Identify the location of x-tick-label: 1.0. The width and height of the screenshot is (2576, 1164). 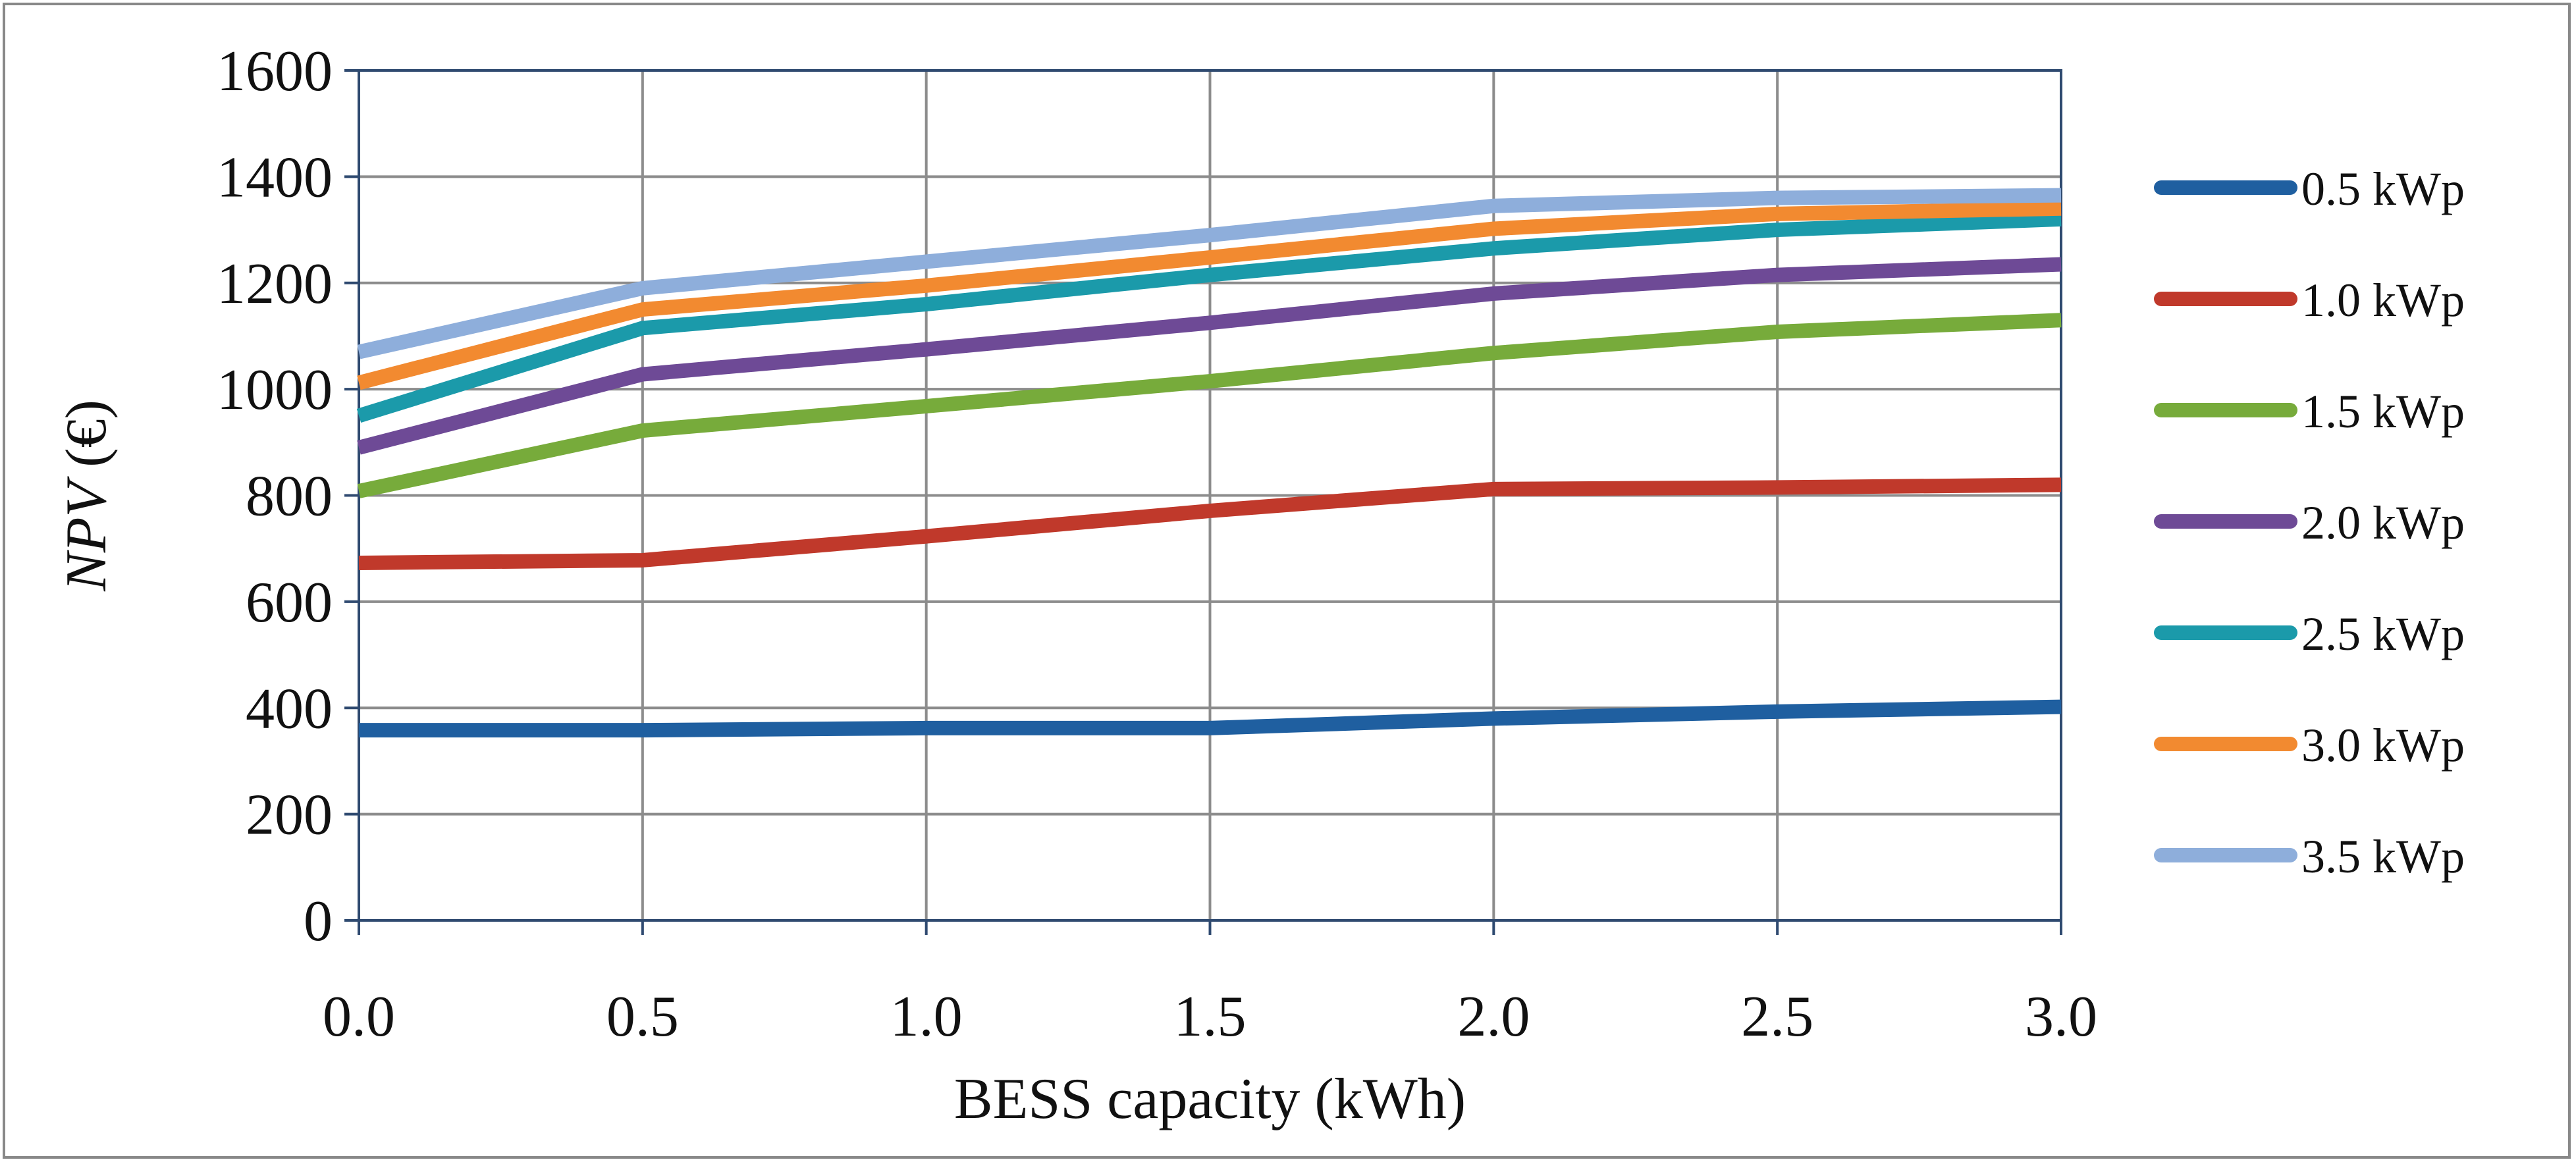
(926, 1017).